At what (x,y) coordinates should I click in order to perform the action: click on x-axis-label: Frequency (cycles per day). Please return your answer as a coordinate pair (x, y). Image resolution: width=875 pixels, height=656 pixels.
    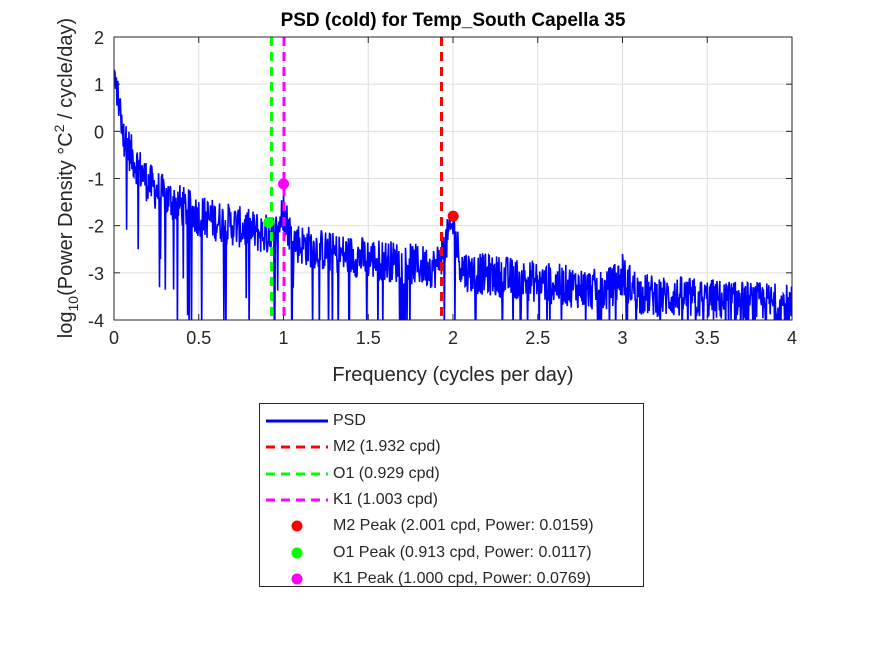
    Looking at the image, I should click on (452, 375).